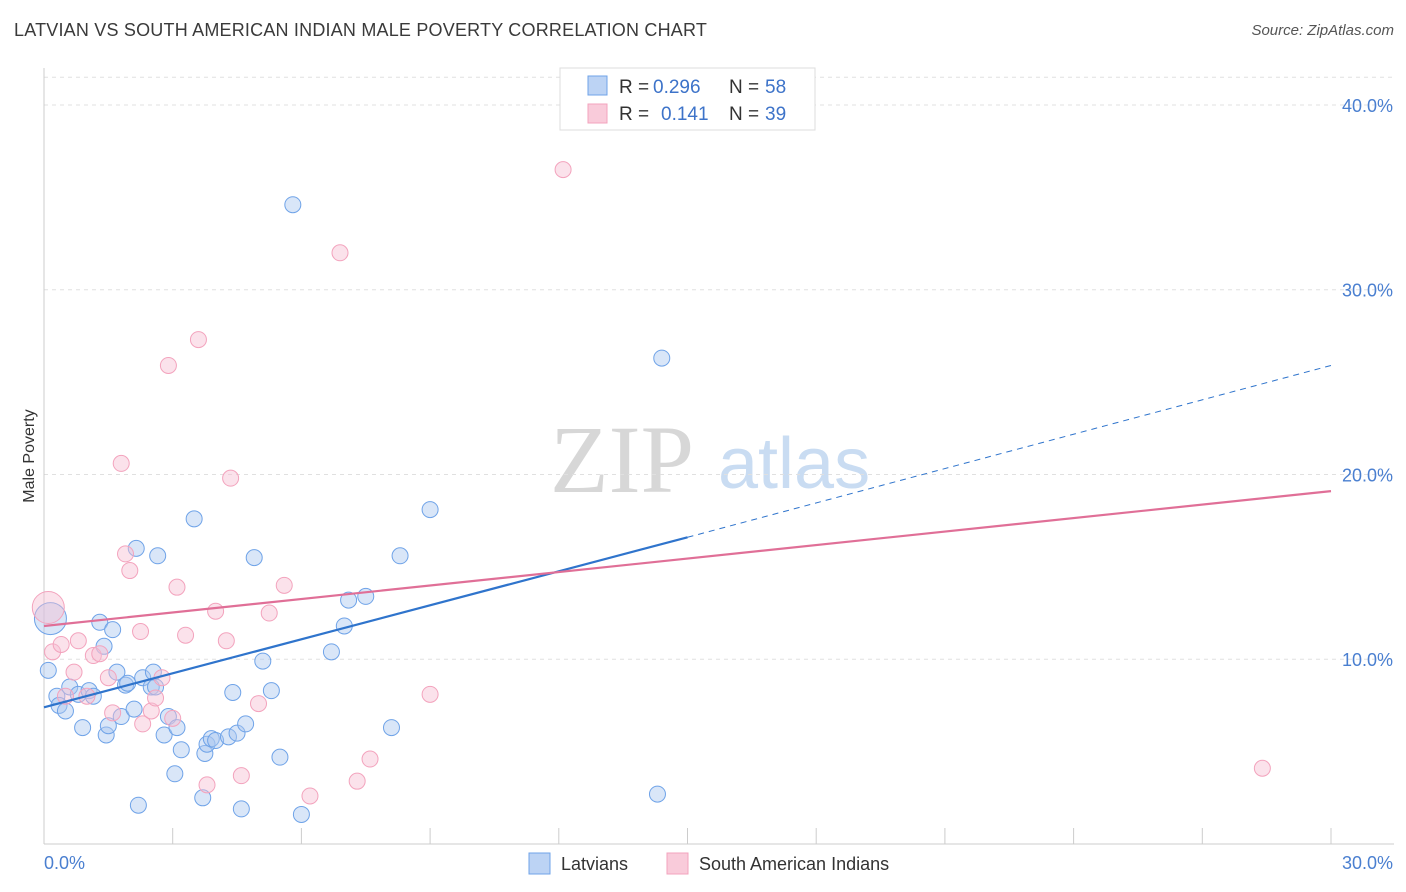  Describe the element at coordinates (794, 464) in the screenshot. I see `watermark-atlas: atlas` at that location.